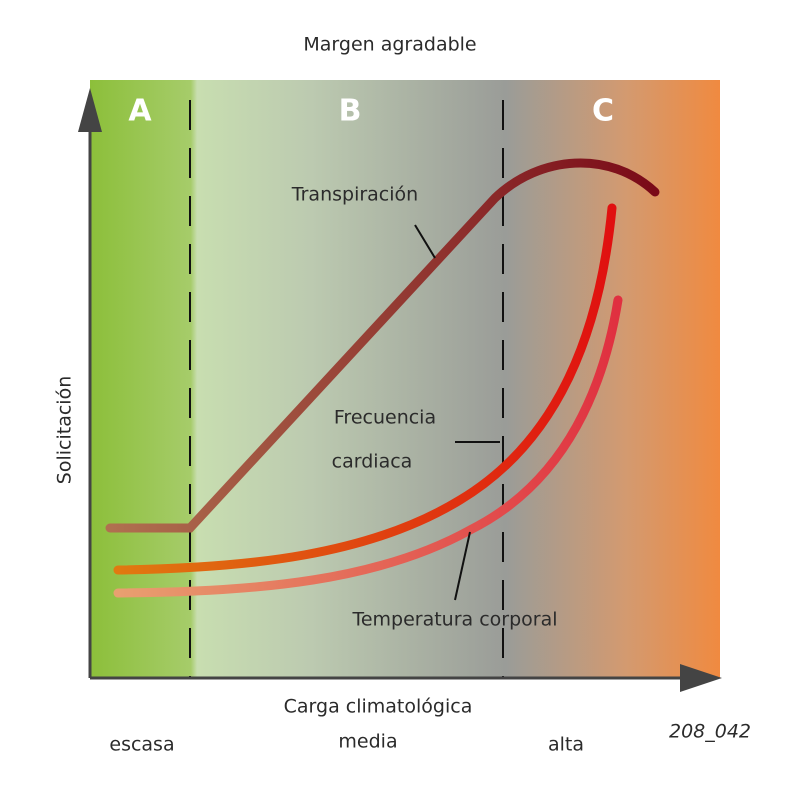 The width and height of the screenshot is (808, 785). Describe the element at coordinates (385, 418) in the screenshot. I see `curve-label: Frecuencia` at that location.